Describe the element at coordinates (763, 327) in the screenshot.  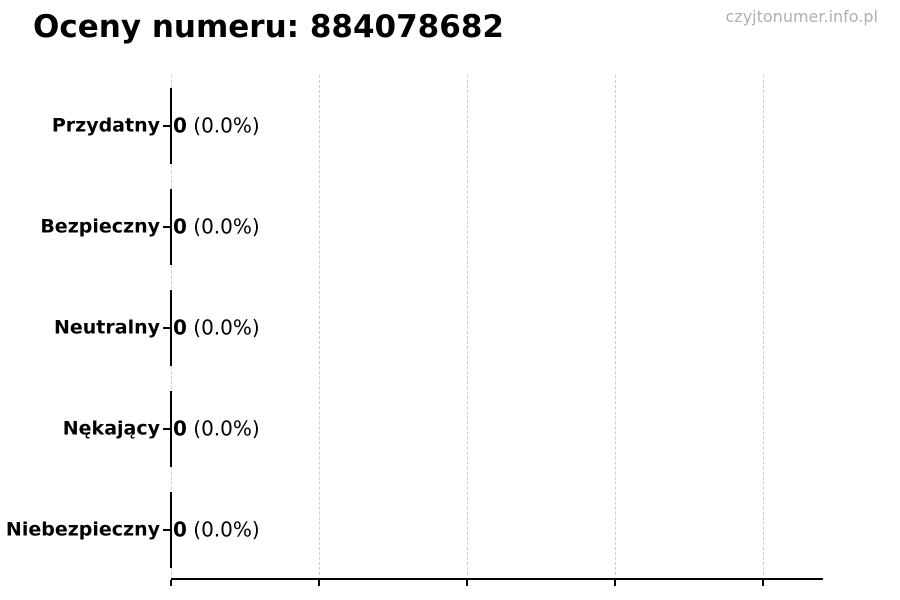
I see `gridline-x4` at that location.